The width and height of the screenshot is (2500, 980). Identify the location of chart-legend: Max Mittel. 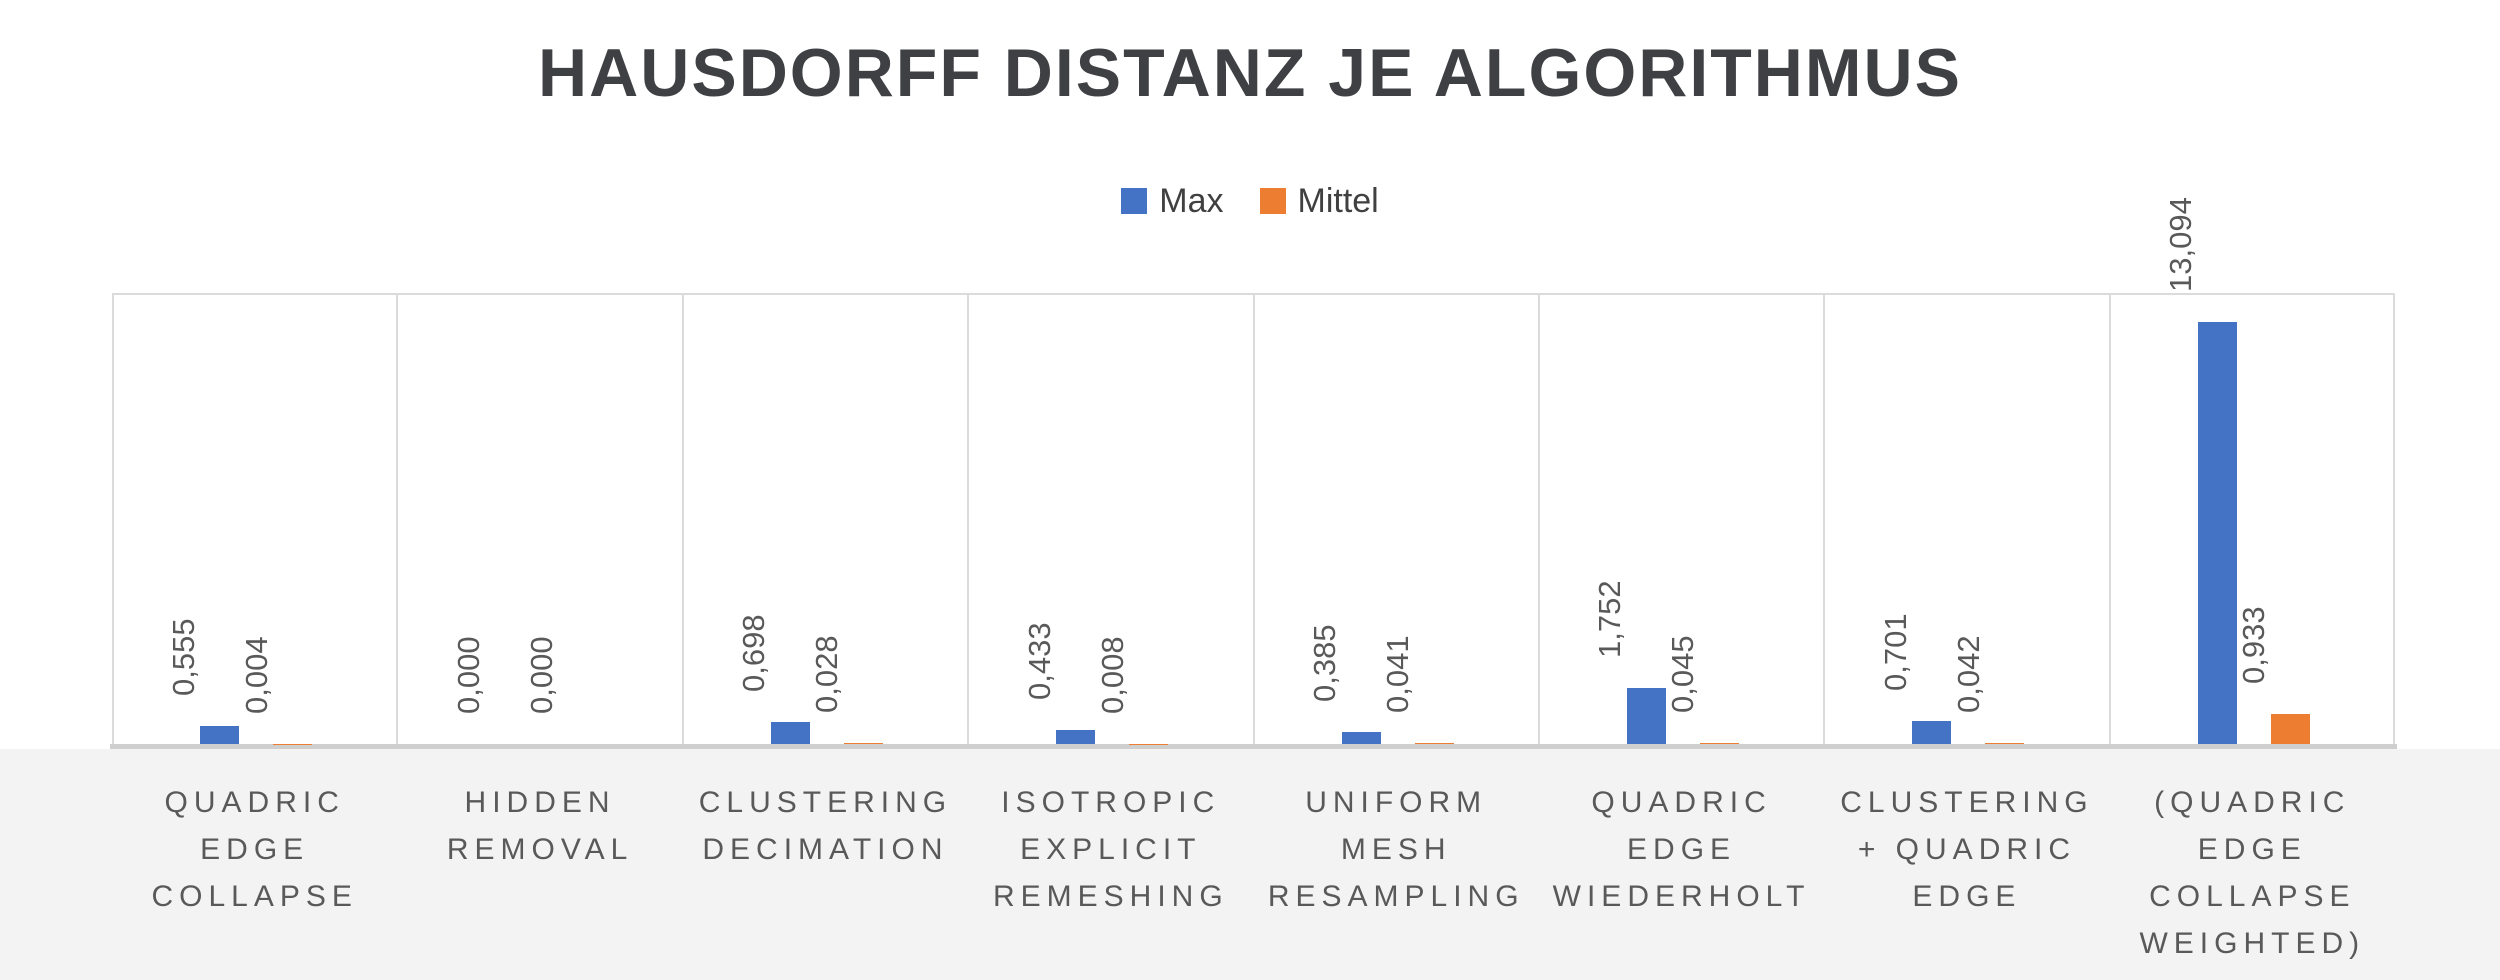
(1250, 201).